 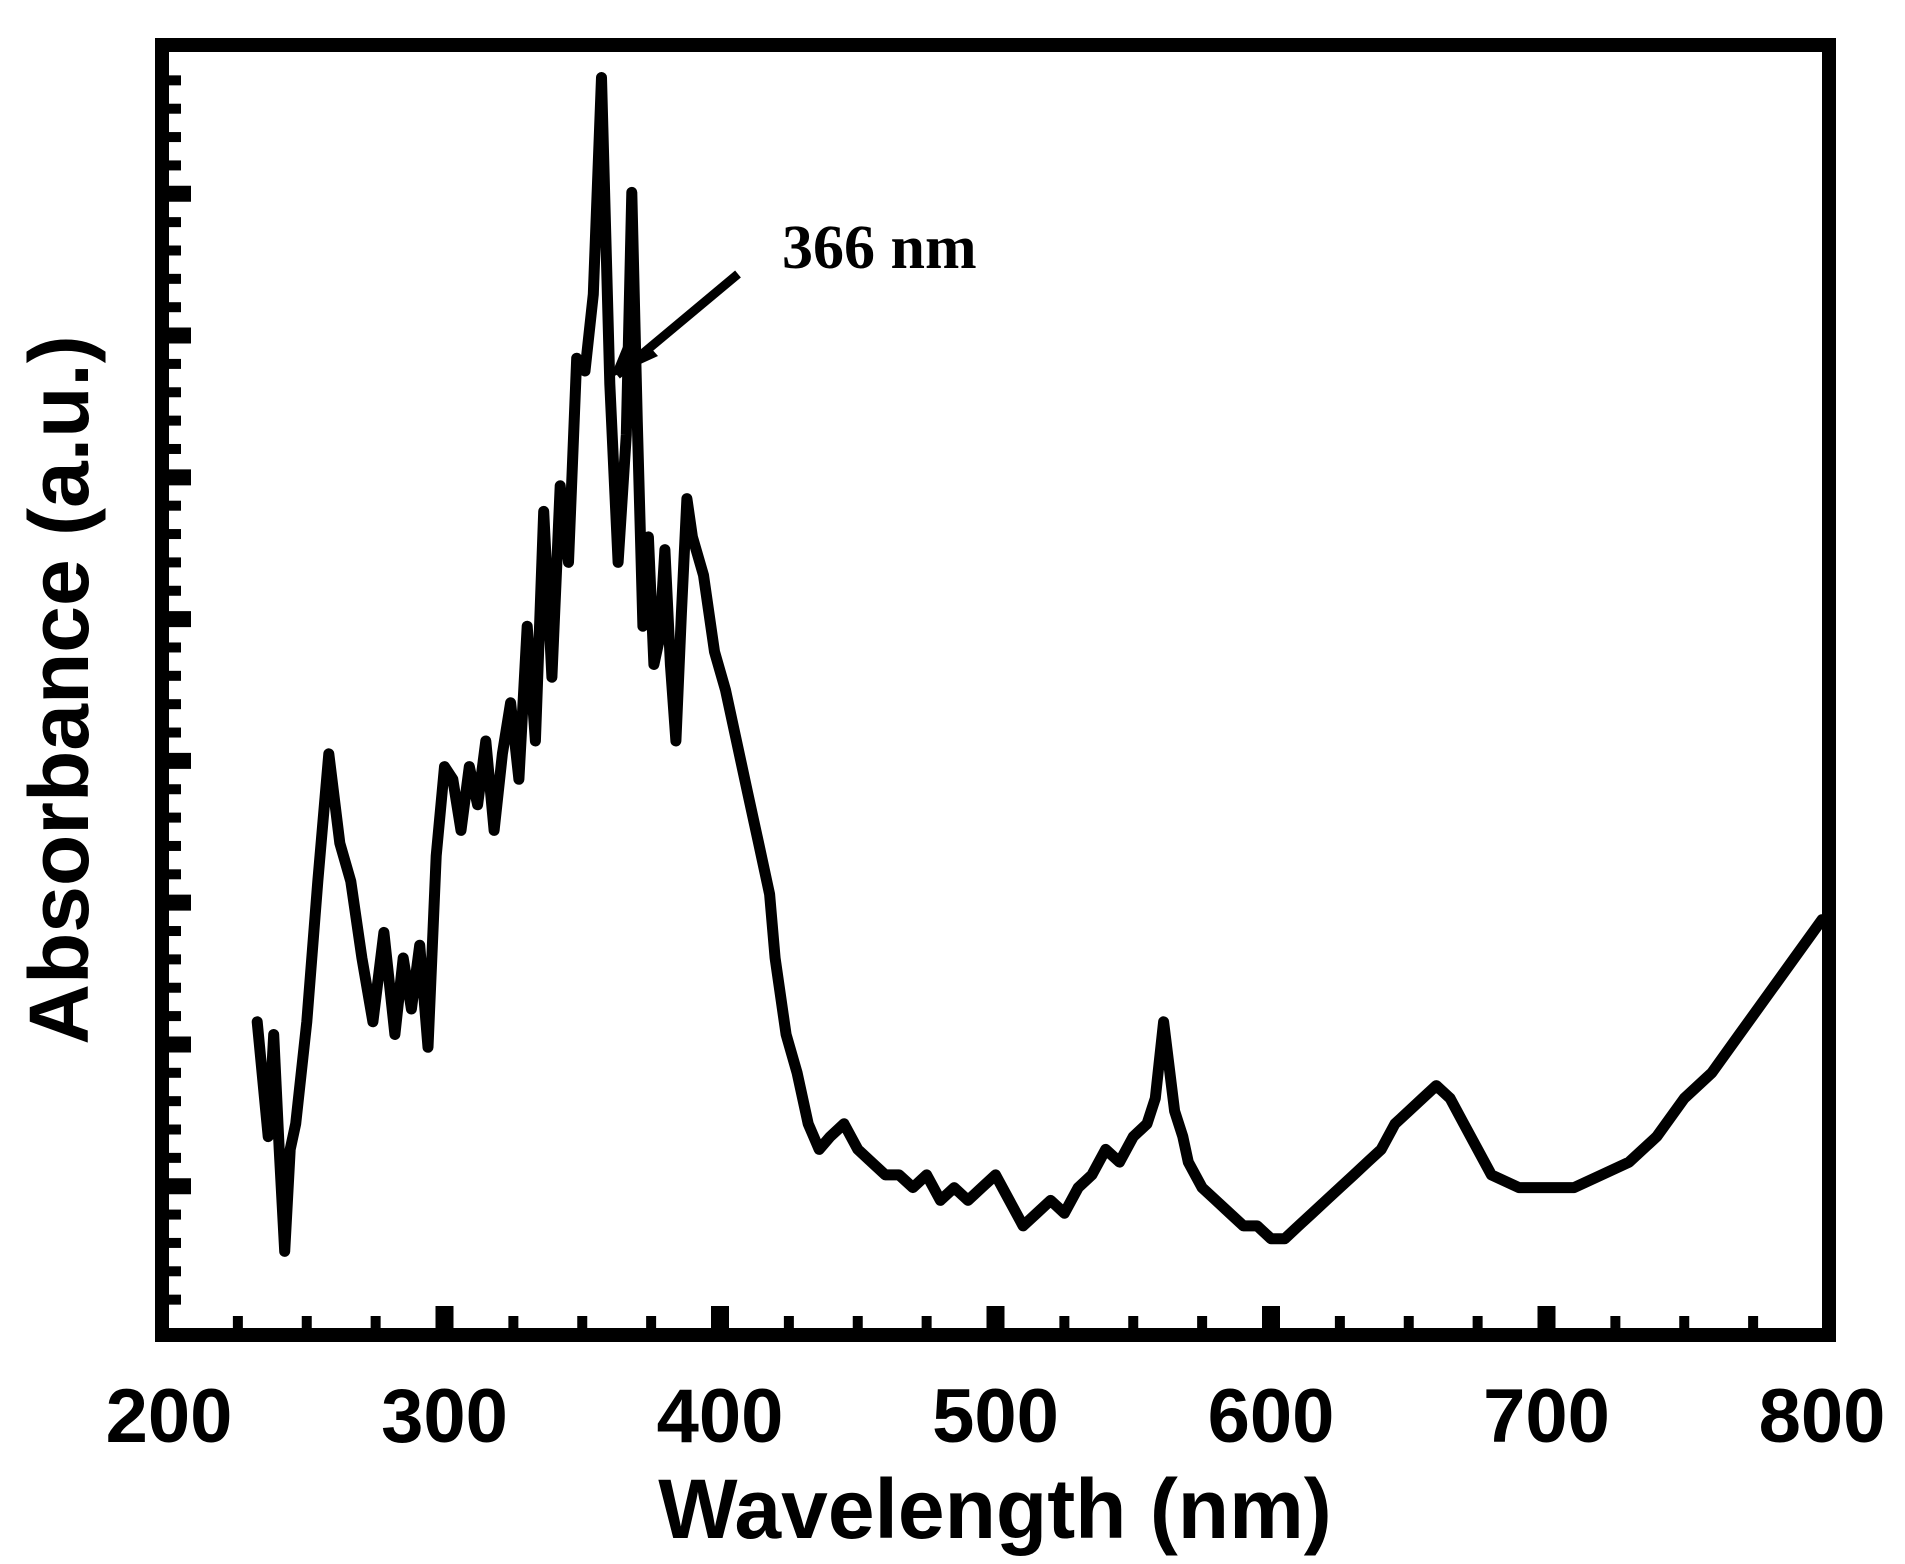 I want to click on x-axis: 200 300 400 500 600 700 800, so click(x=996, y=1382).